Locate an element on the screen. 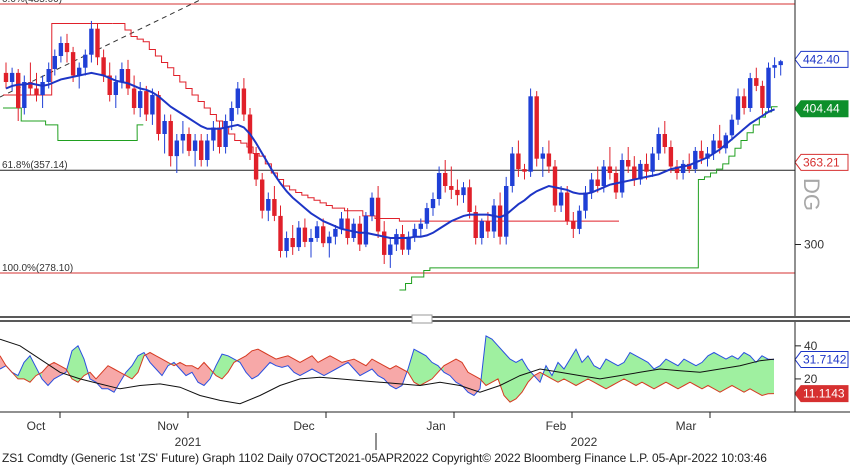  dmi-tick-label: 40 is located at coordinates (811, 346).